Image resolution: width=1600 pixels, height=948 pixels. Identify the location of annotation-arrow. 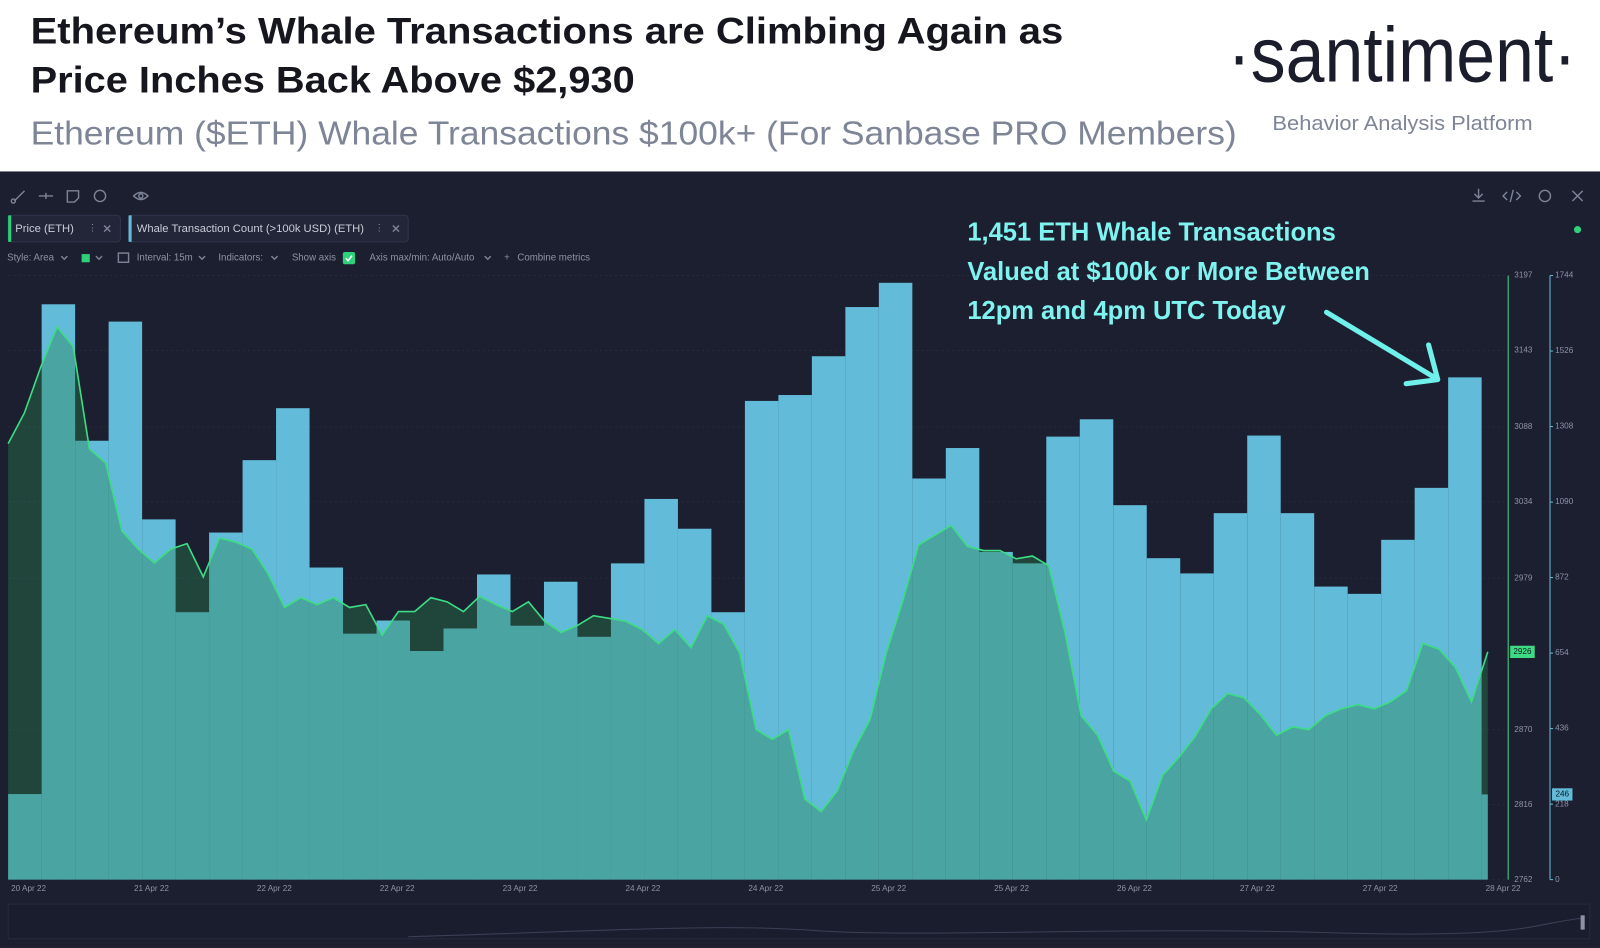
(1382, 348).